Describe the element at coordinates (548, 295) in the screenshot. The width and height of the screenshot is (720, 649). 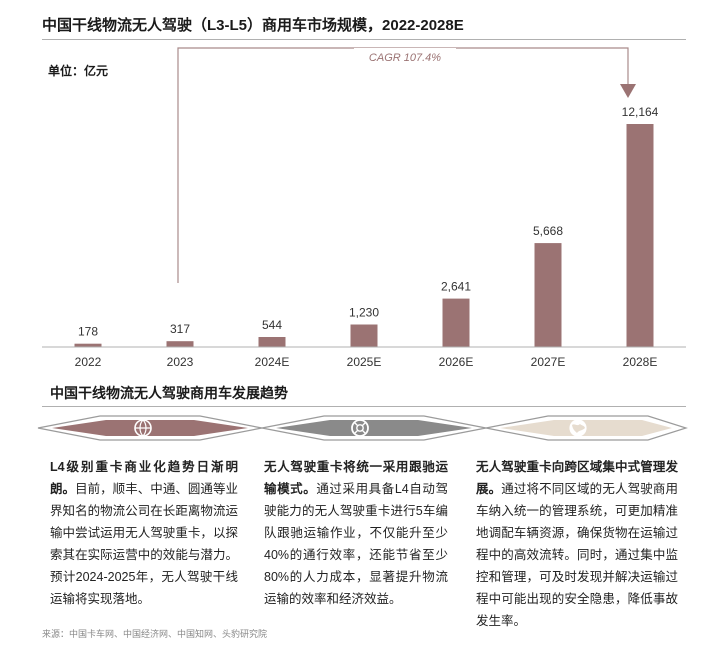
I see `bar-2027E` at that location.